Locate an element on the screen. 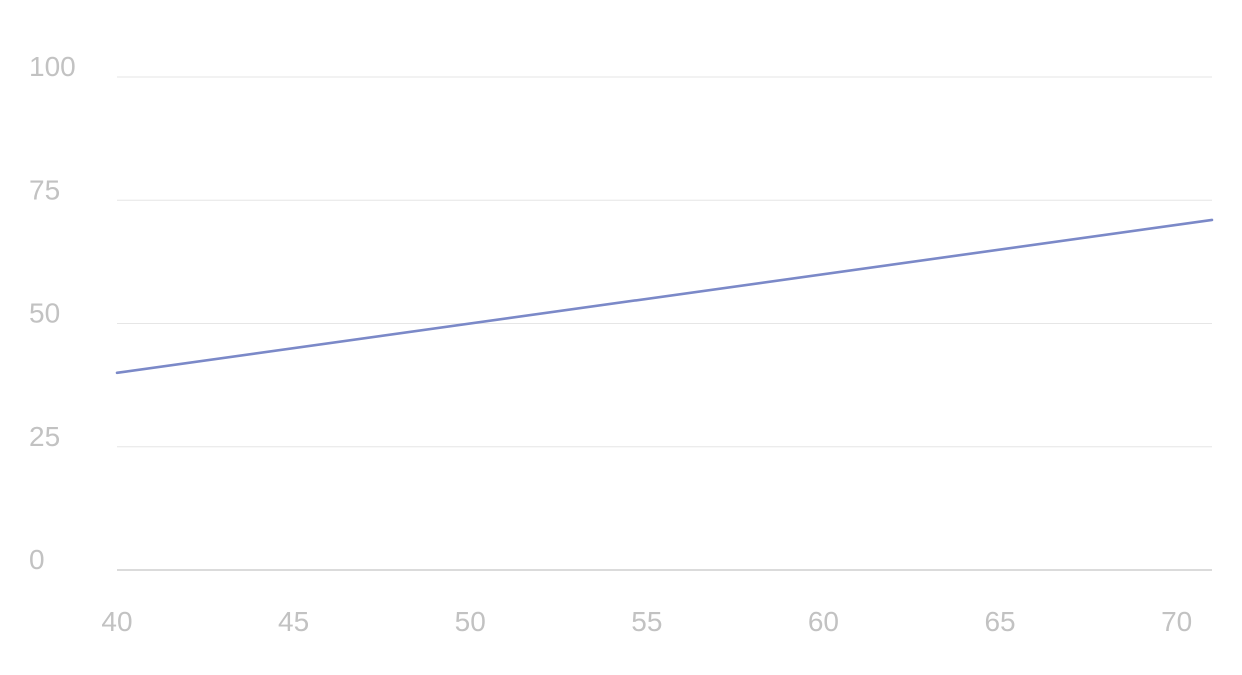 This screenshot has height=675, width=1242. x-tick-label: 65 is located at coordinates (999, 621).